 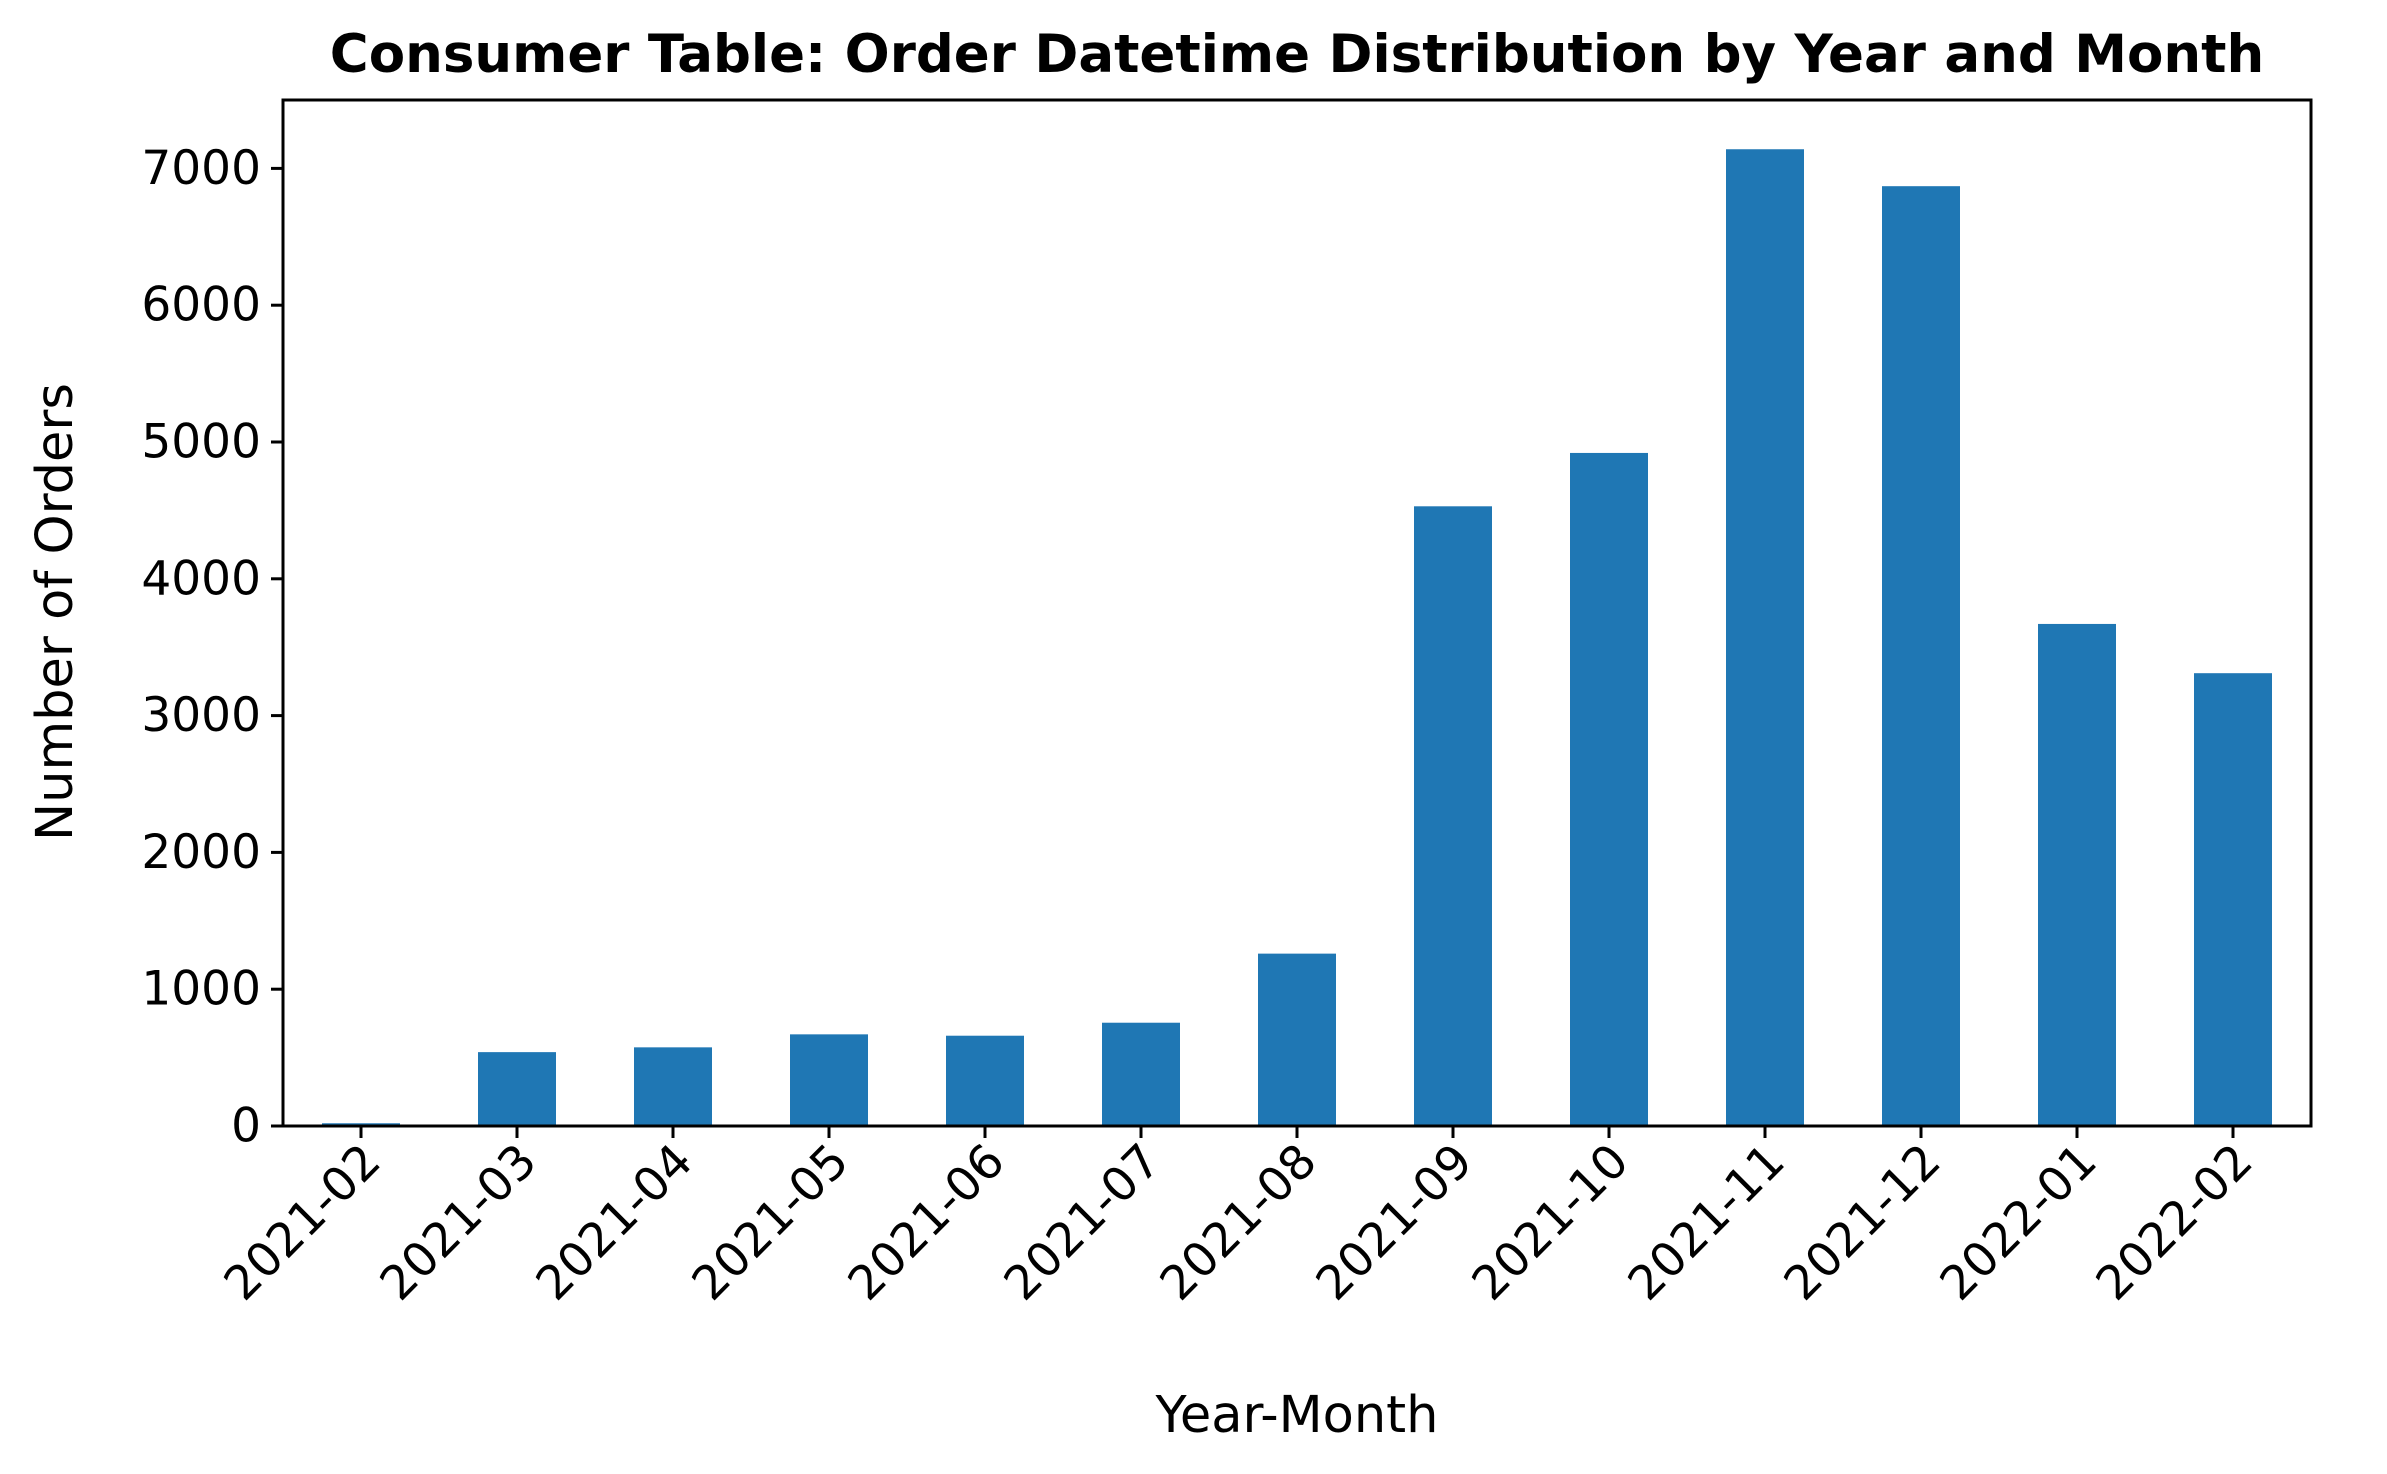 I want to click on x-tick-label: 2022-02, so click(x=2175, y=1223).